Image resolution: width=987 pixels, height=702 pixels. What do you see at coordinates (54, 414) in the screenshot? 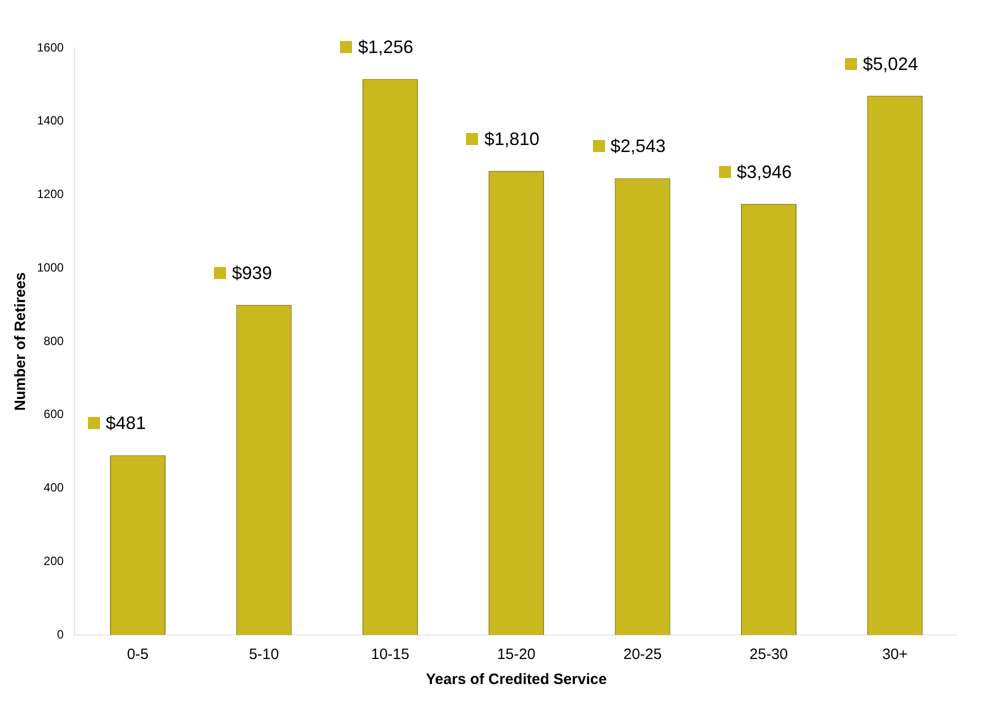
I see `y-tick-label: 600` at bounding box center [54, 414].